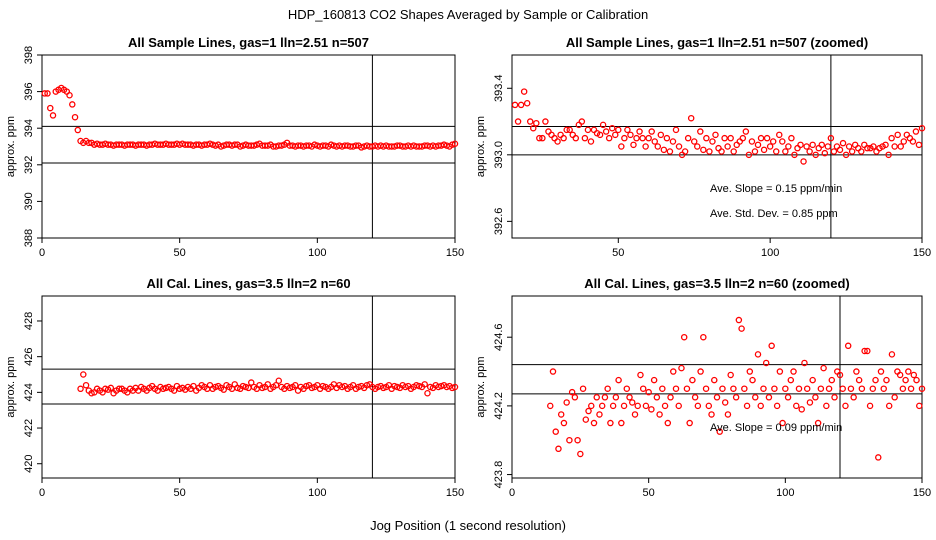  Describe the element at coordinates (29, 464) in the screenshot. I see `y-tick-label: 420` at that location.